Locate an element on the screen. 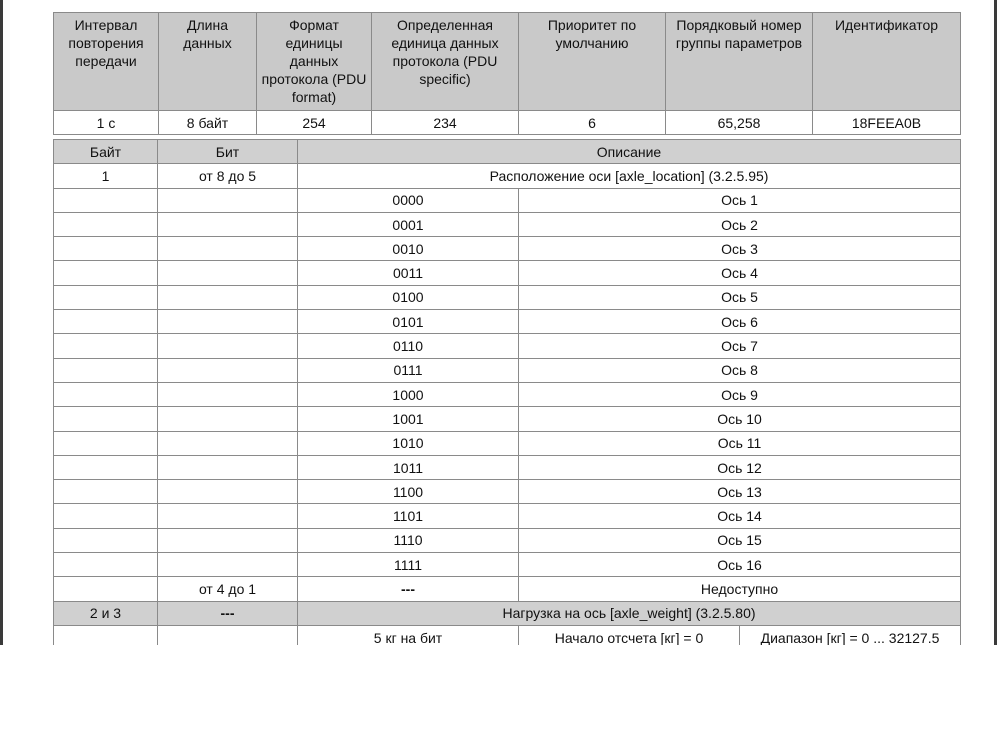 Image resolution: width=1000 pixels, height=746 pixels. meaning-cell: Ось 10 is located at coordinates (739, 419).